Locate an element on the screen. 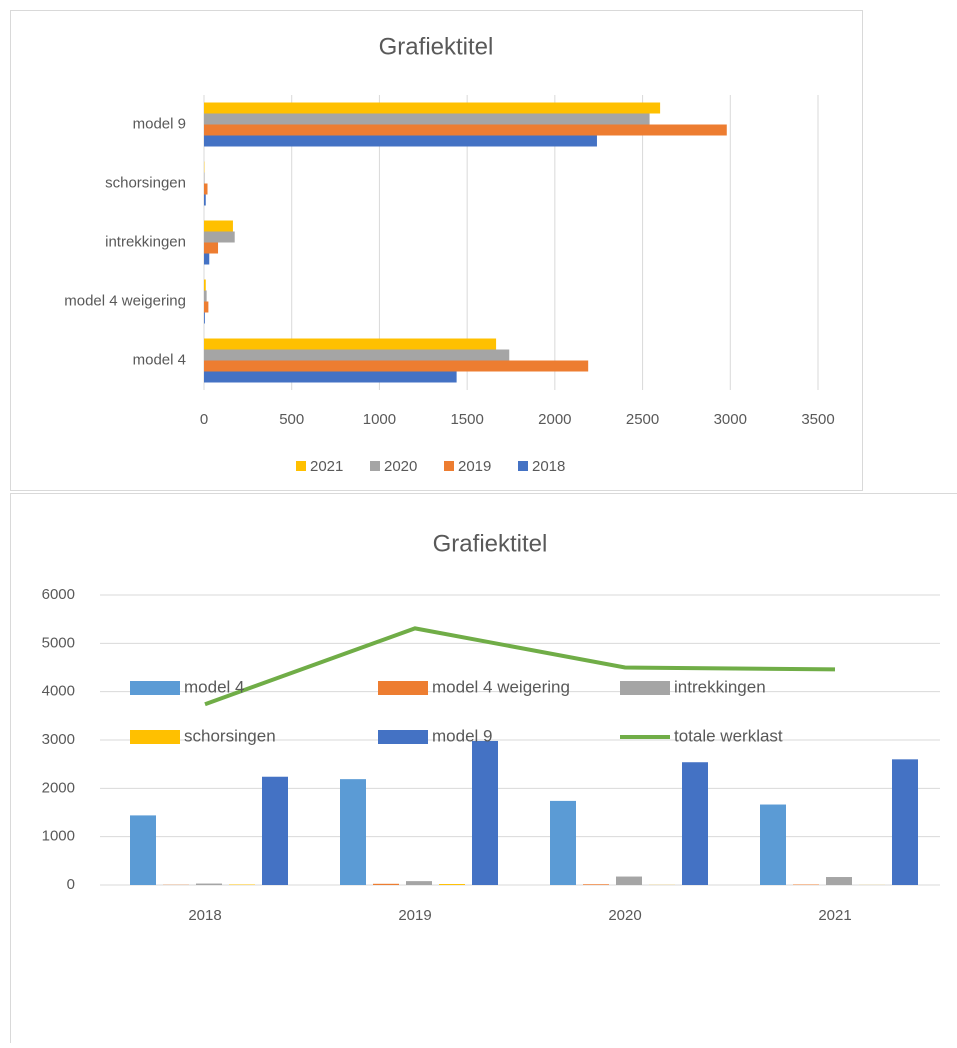  legend-label: model 4 weigering is located at coordinates (501, 686).